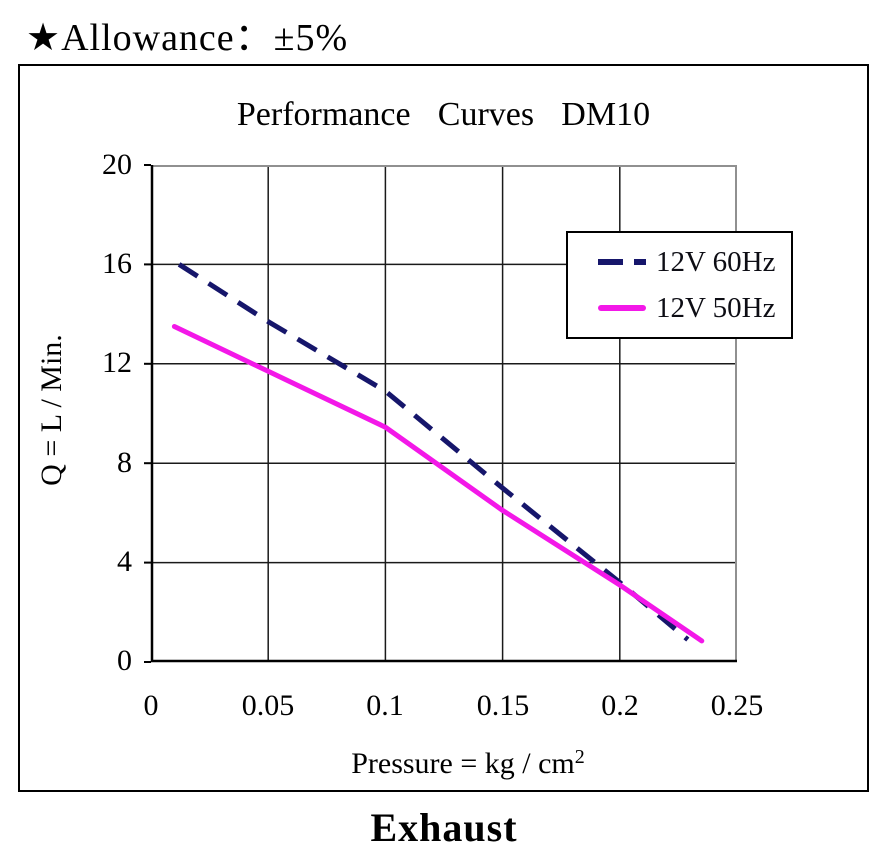 Image resolution: width=888 pixels, height=860 pixels. I want to click on x-tick-label-0: 0, so click(151, 705).